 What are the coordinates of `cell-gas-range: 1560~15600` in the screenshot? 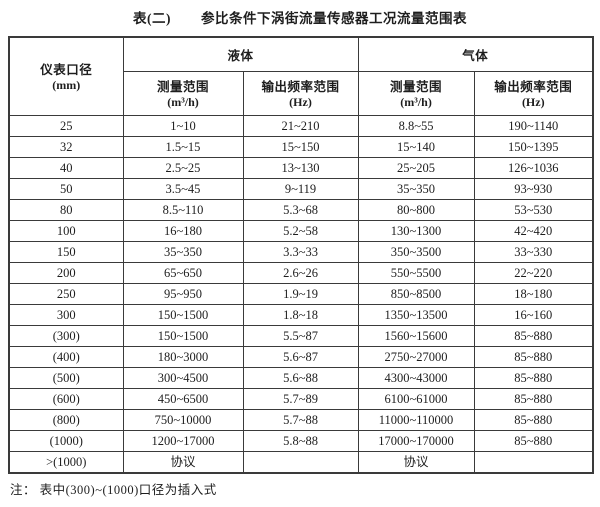 It's located at (416, 335).